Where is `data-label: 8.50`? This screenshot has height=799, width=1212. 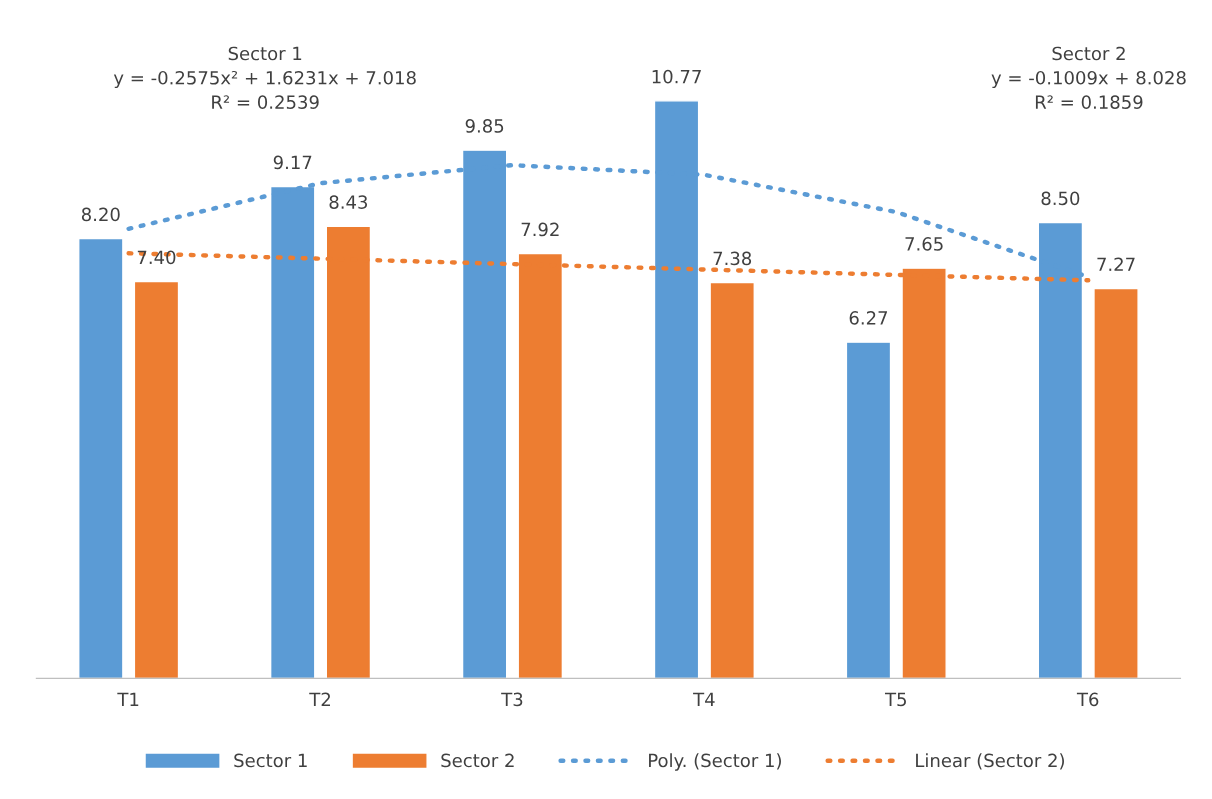 data-label: 8.50 is located at coordinates (1060, 198).